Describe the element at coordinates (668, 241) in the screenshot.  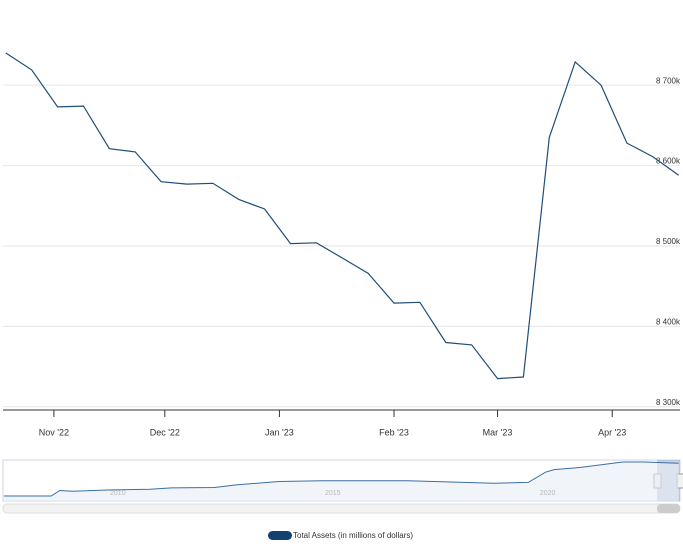
I see `y-tick-label: 8 500k` at that location.